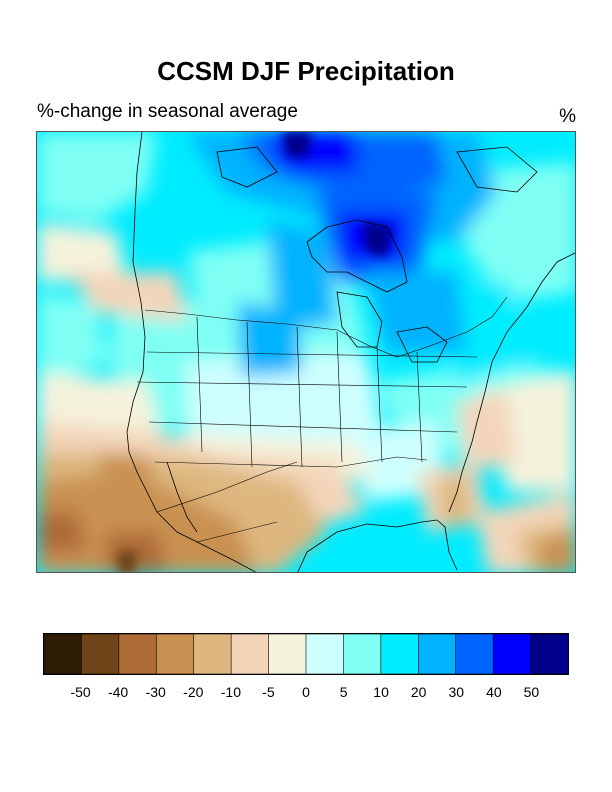 The height and width of the screenshot is (792, 612). Describe the element at coordinates (268, 692) in the screenshot. I see `legend-tick-label: -5` at that location.